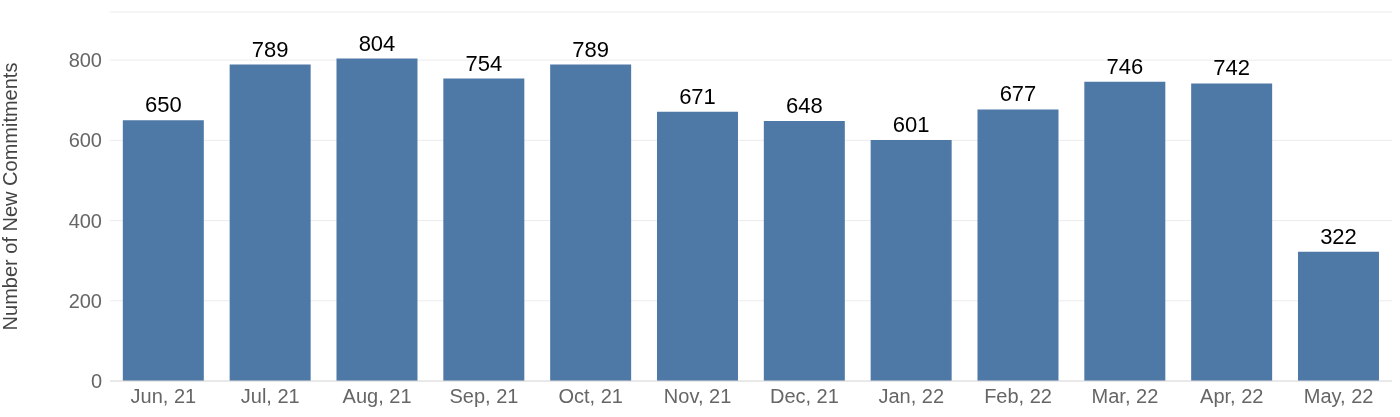 This screenshot has width=1400, height=417. I want to click on x-tick-label: Apr, 22, so click(1232, 396).